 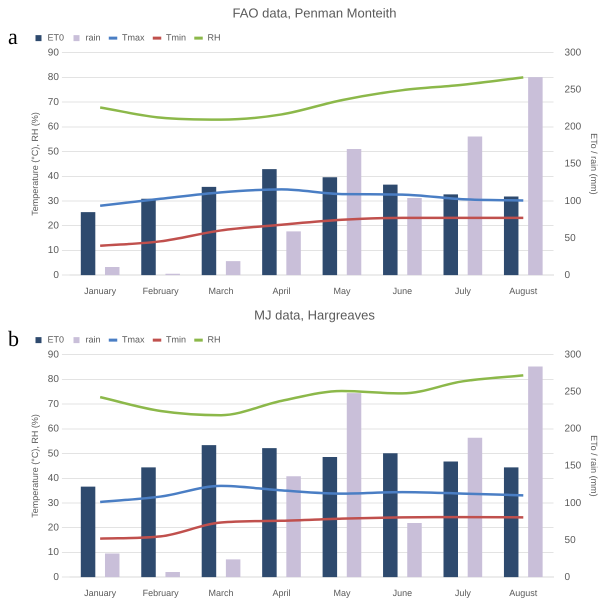 I want to click on y2-axis-title: ETo / rain (mm), so click(x=594, y=466).